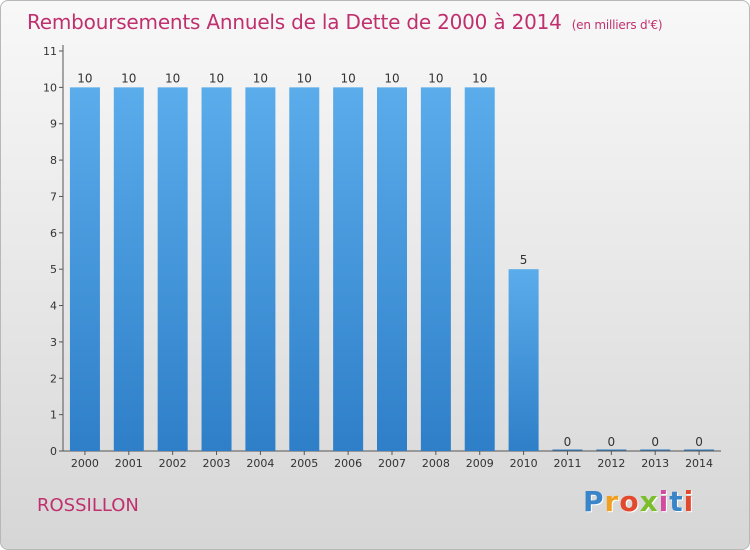 This screenshot has height=550, width=750. I want to click on y-tick-label: 5, so click(53, 269).